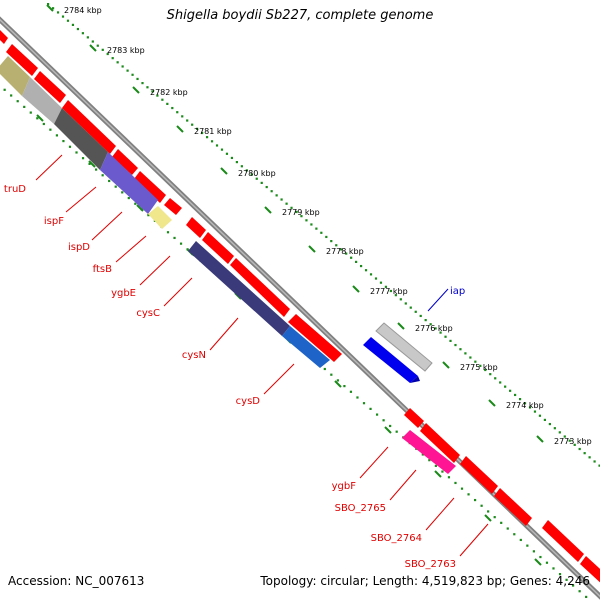 Image resolution: width=600 pixels, height=600 pixels. Describe the element at coordinates (76, 581) in the screenshot. I see `accession-text: Accession: NC_007613` at that location.